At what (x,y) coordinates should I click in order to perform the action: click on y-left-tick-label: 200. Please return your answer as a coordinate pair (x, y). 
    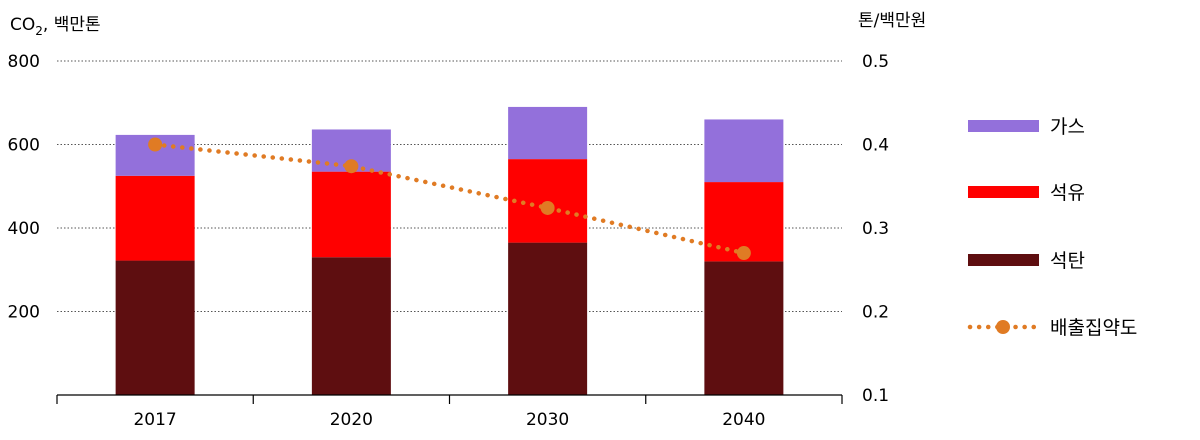
    Looking at the image, I should click on (24, 313).